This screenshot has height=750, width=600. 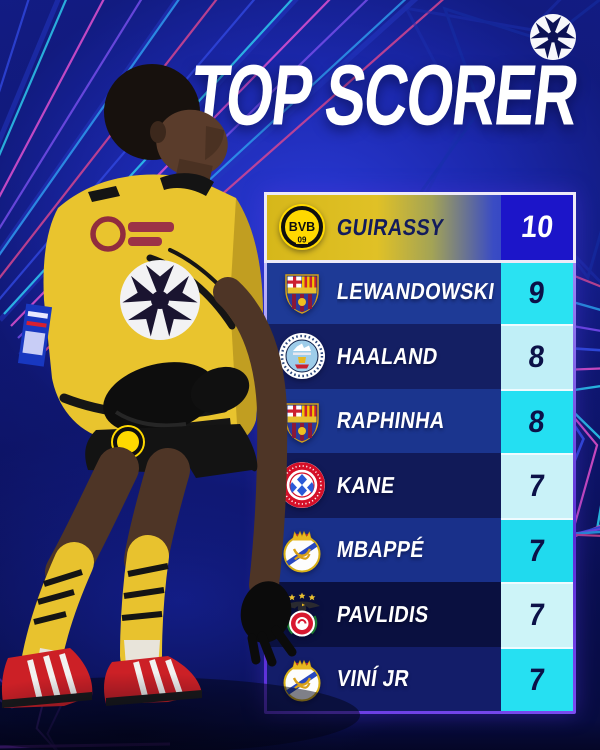 I want to click on player-name: GUIRASSY, so click(x=391, y=226).